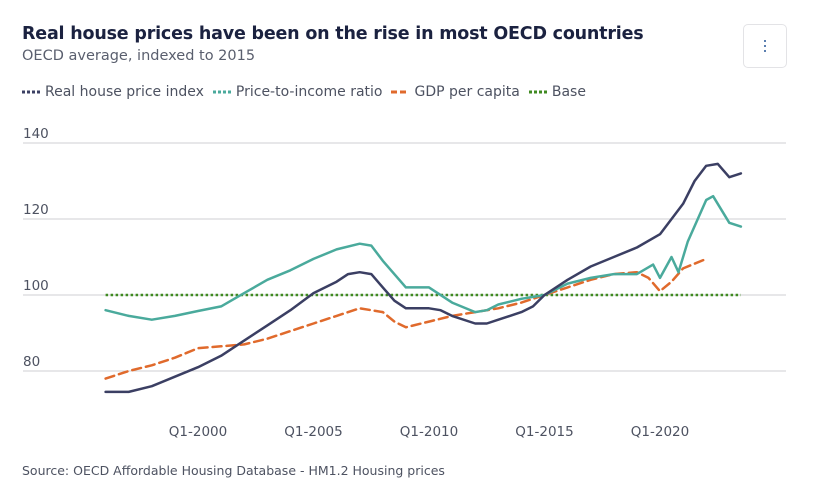 This screenshot has width=819, height=500. I want to click on x-tick-label: Q1-2010, so click(429, 432).